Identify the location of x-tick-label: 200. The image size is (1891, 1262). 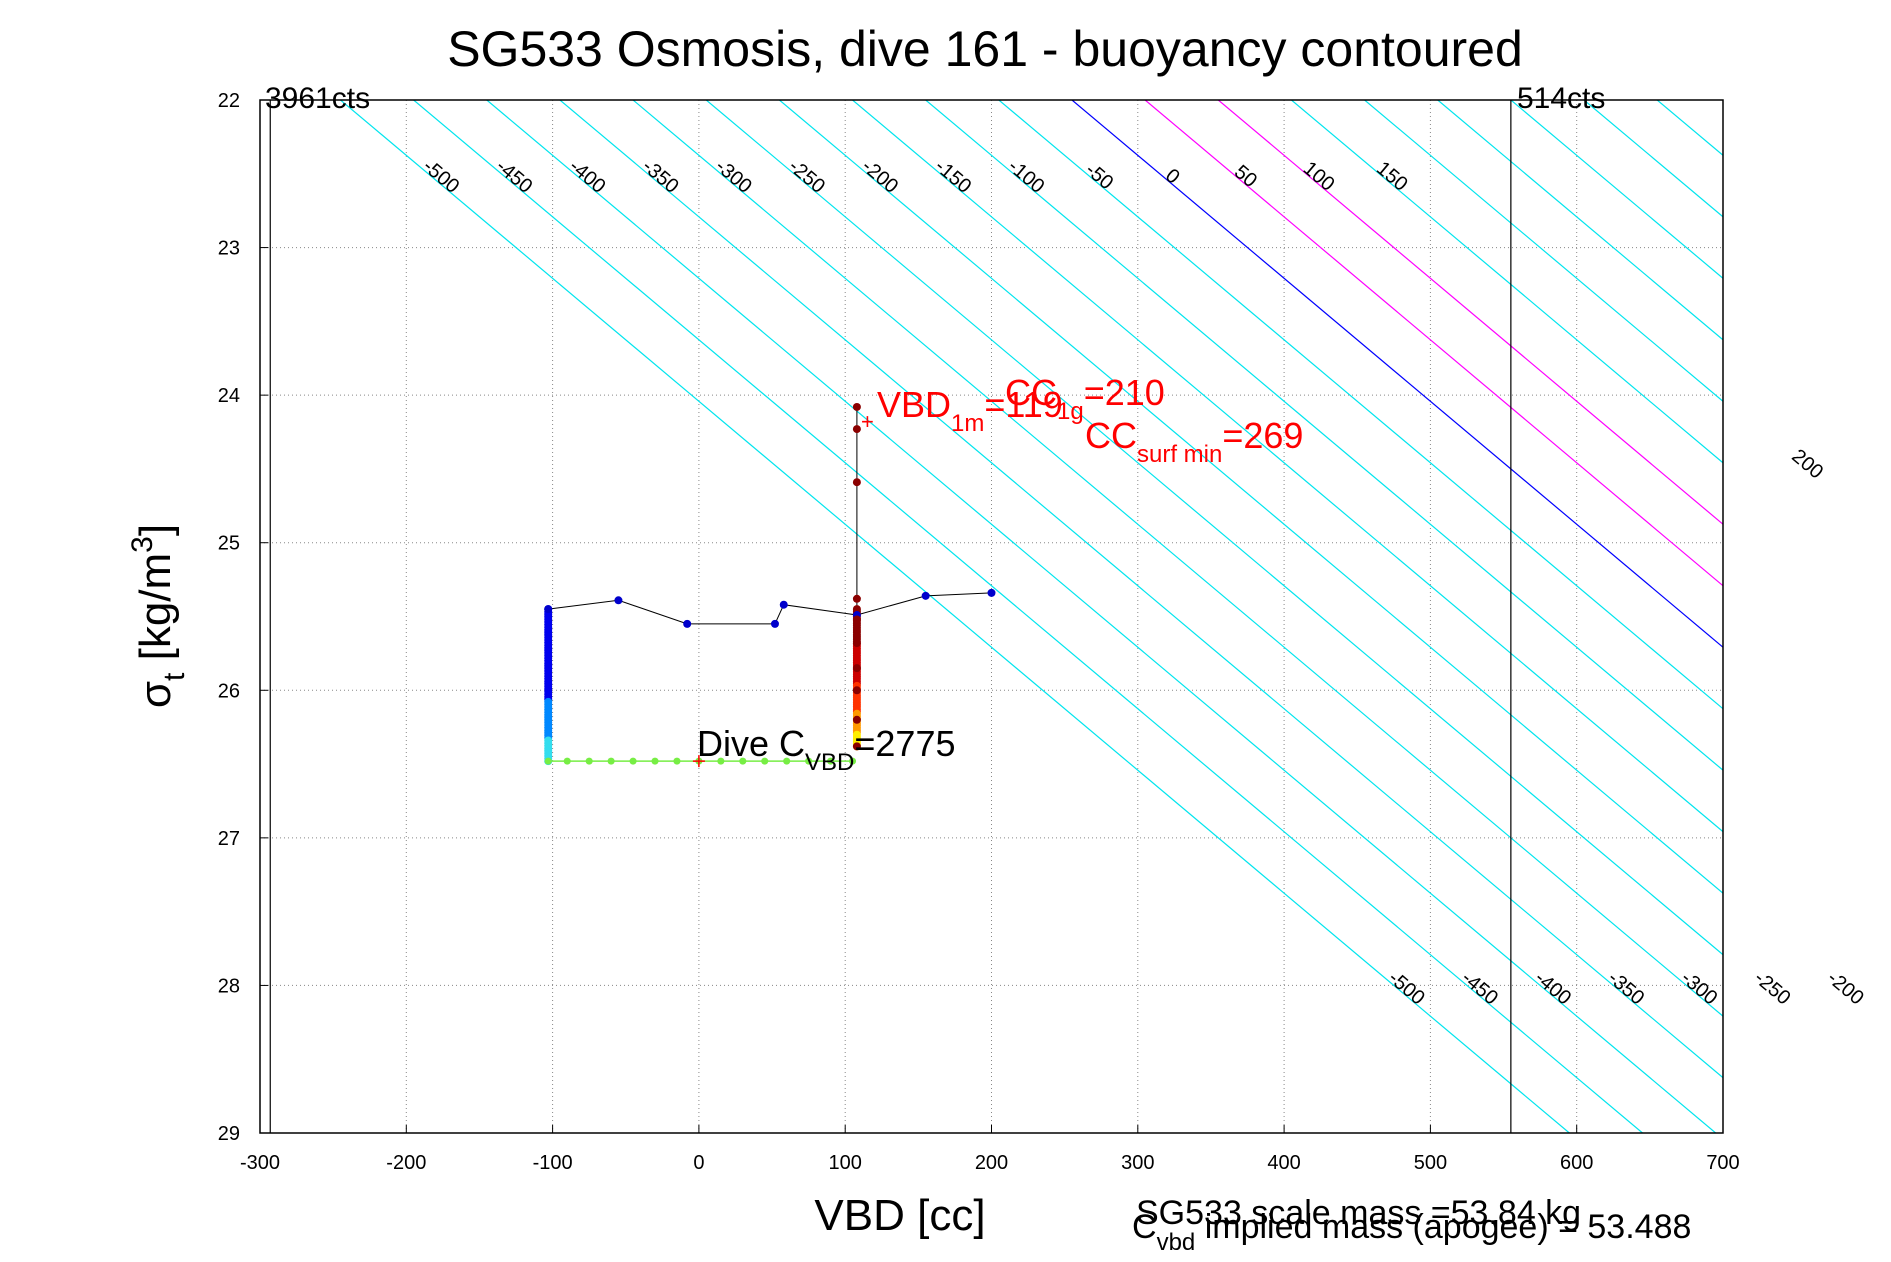
(991, 1163).